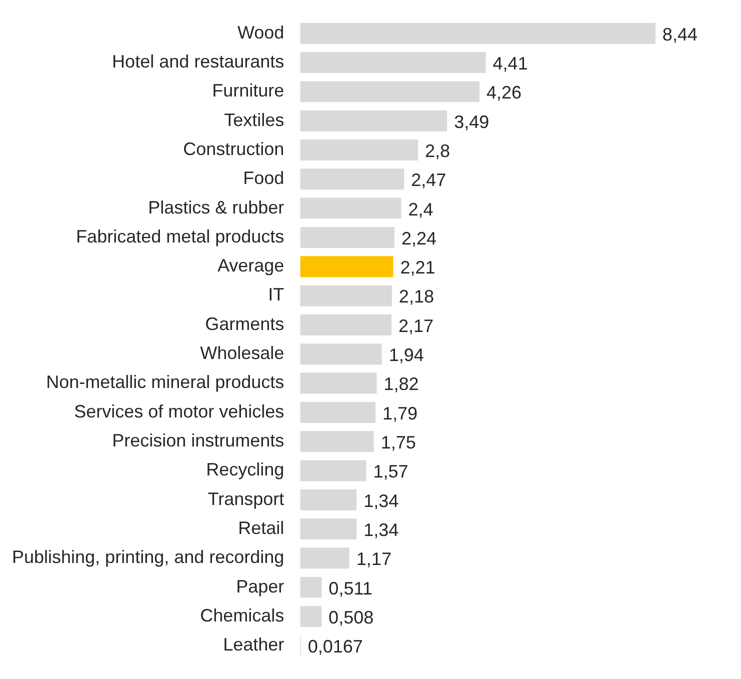  What do you see at coordinates (253, 644) in the screenshot?
I see `y-tick-label: Leather` at bounding box center [253, 644].